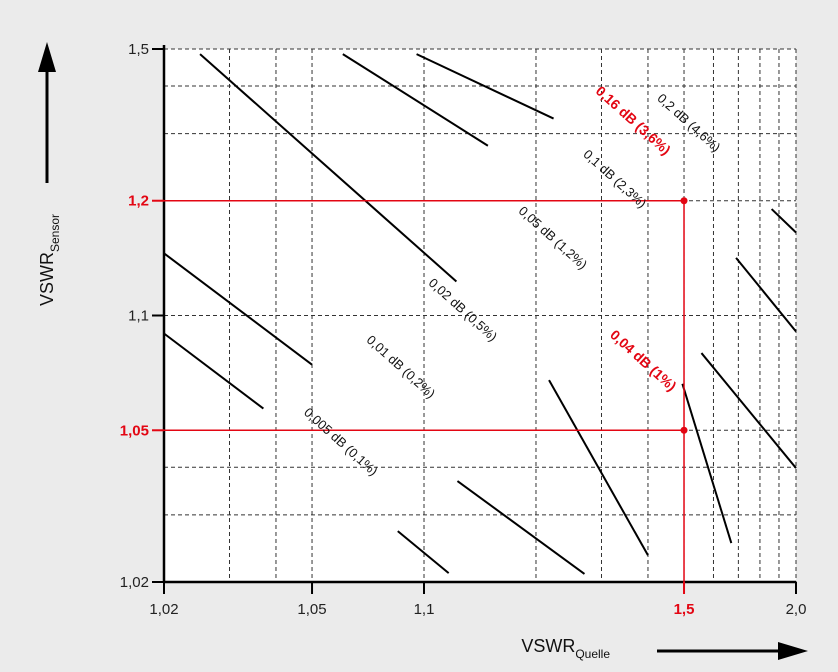 This screenshot has width=838, height=672. What do you see at coordinates (548, 646) in the screenshot?
I see `x-axis-title-main: VSWR` at bounding box center [548, 646].